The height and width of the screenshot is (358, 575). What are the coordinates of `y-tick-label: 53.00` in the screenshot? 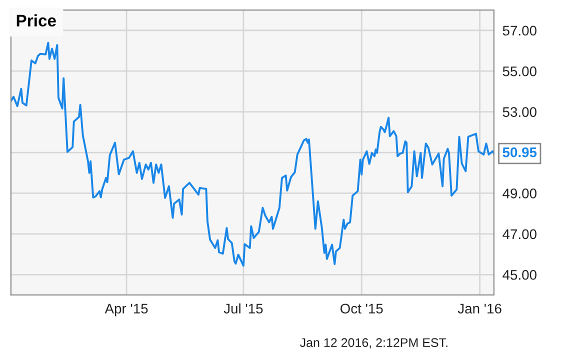 It's located at (519, 112).